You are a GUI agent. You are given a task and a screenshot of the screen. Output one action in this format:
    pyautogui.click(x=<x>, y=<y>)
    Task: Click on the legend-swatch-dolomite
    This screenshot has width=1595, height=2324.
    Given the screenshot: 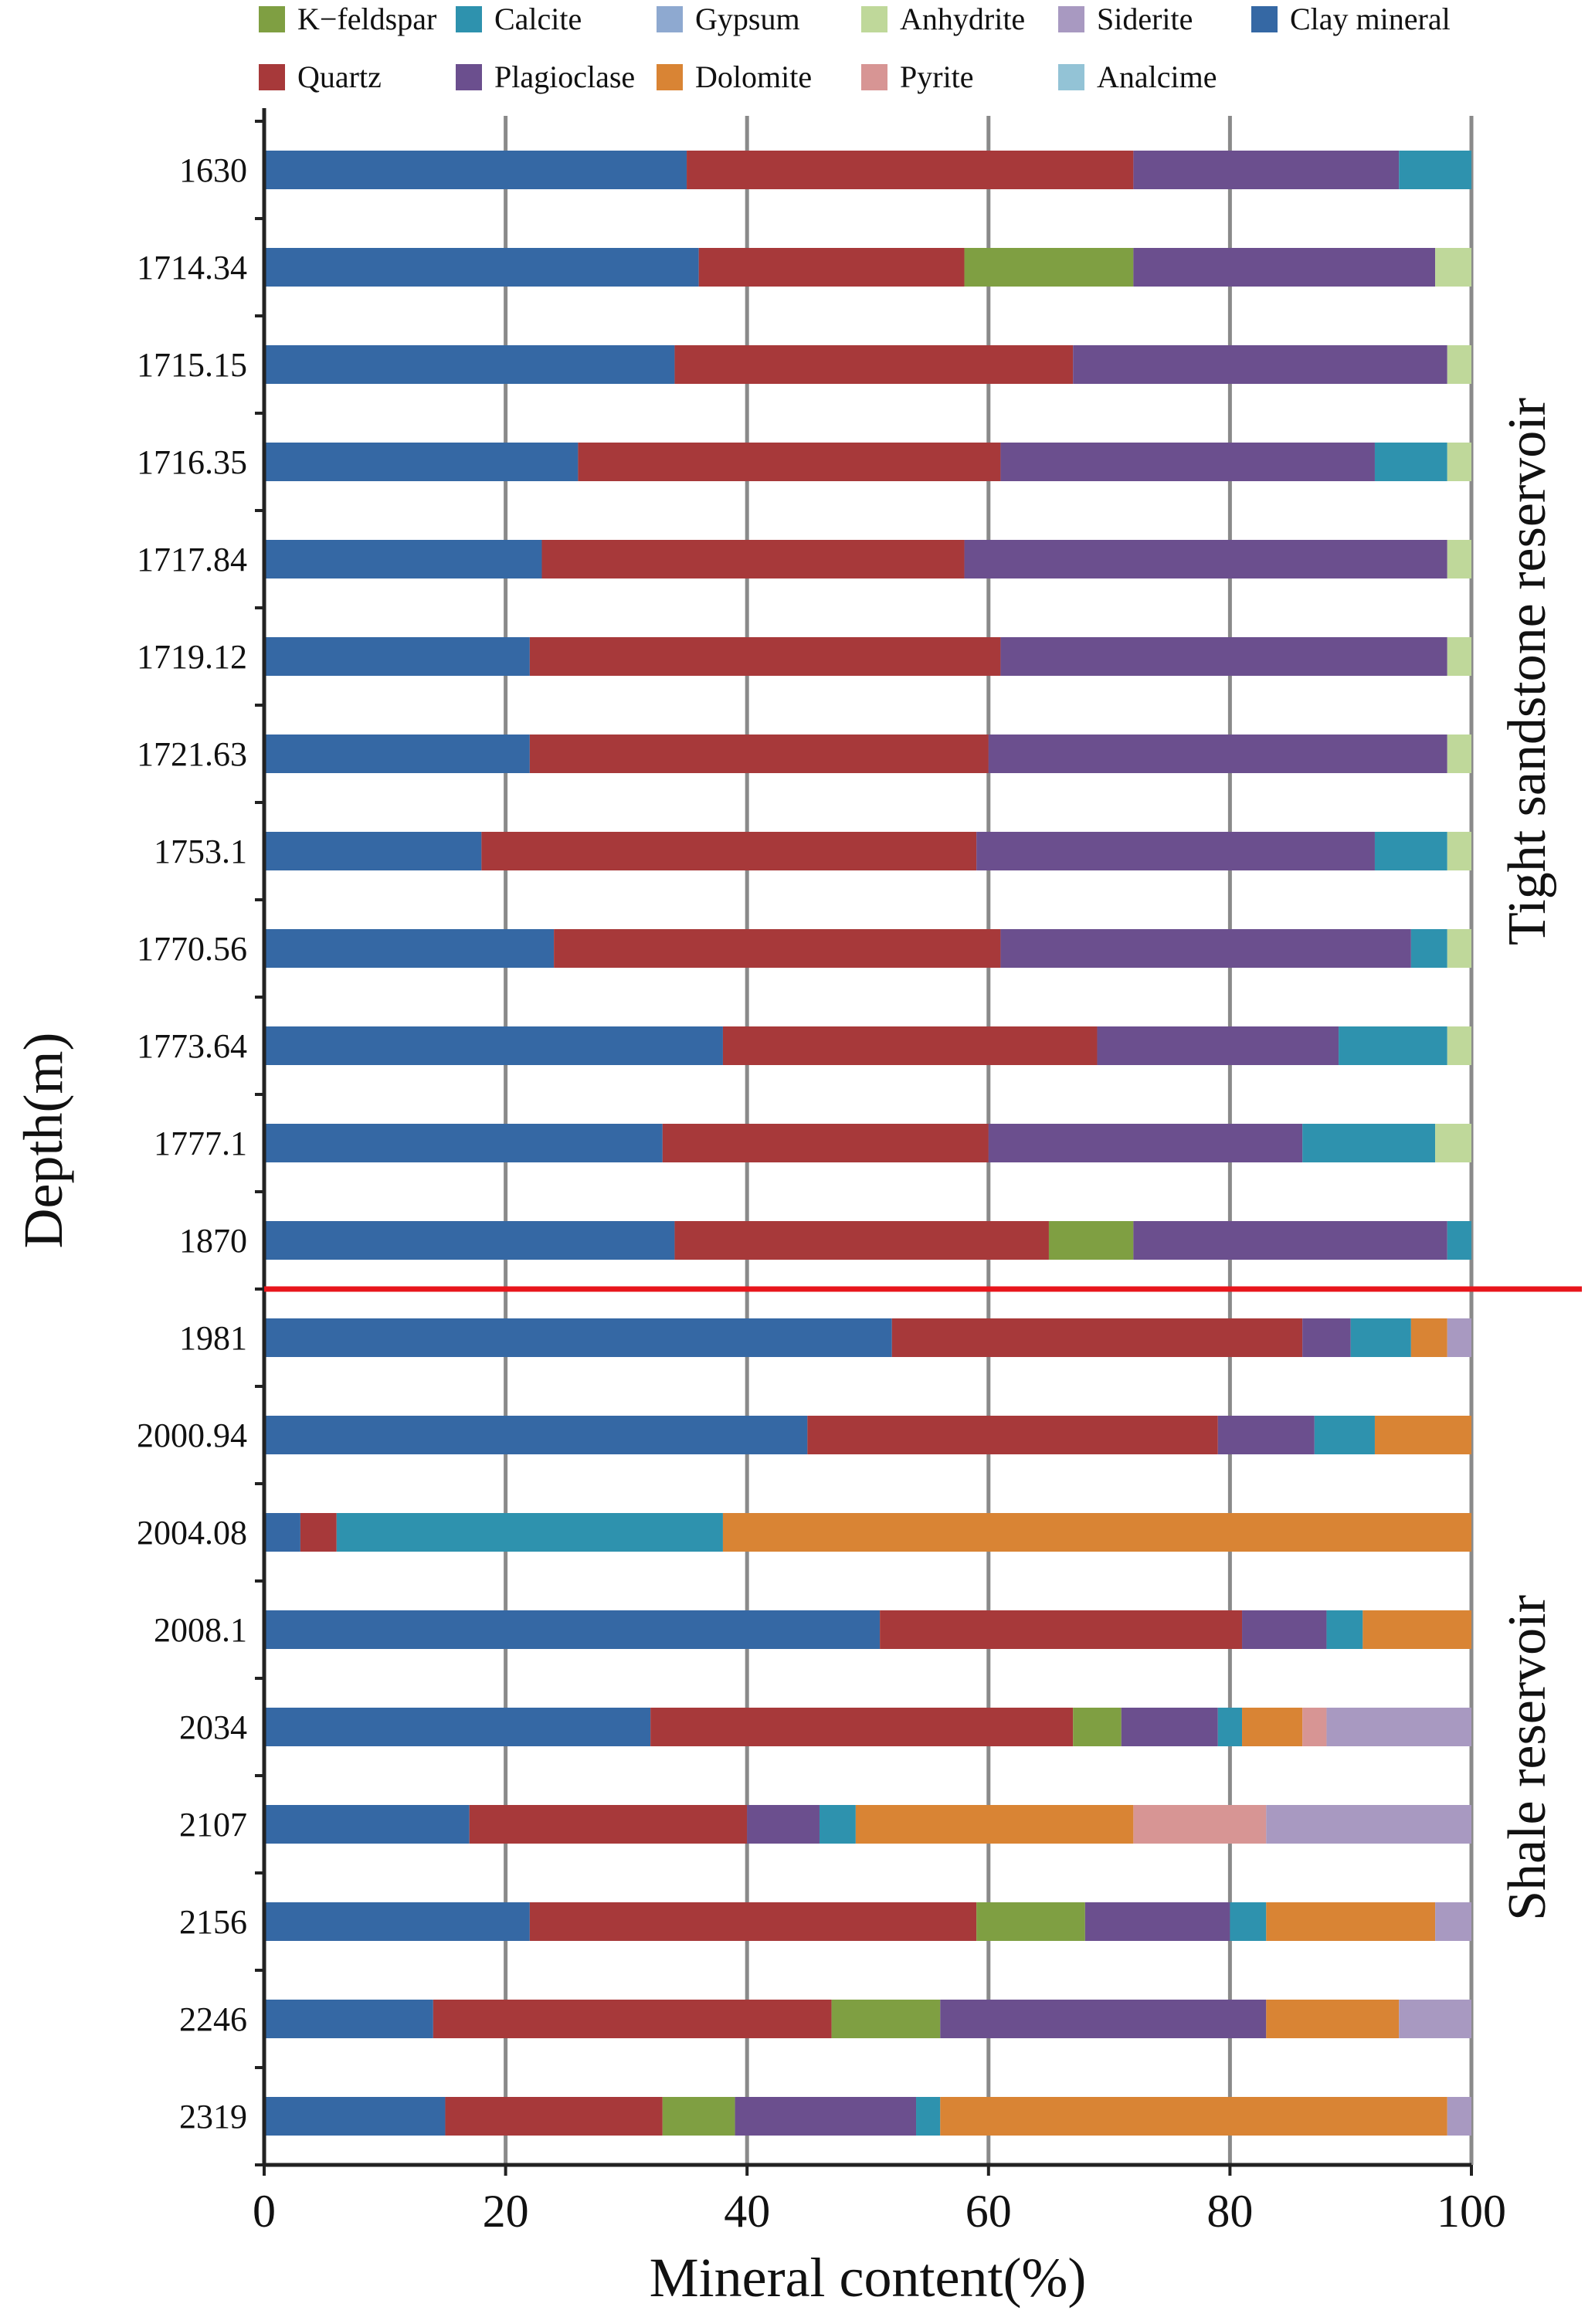 What is the action you would take?
    pyautogui.click(x=670, y=77)
    